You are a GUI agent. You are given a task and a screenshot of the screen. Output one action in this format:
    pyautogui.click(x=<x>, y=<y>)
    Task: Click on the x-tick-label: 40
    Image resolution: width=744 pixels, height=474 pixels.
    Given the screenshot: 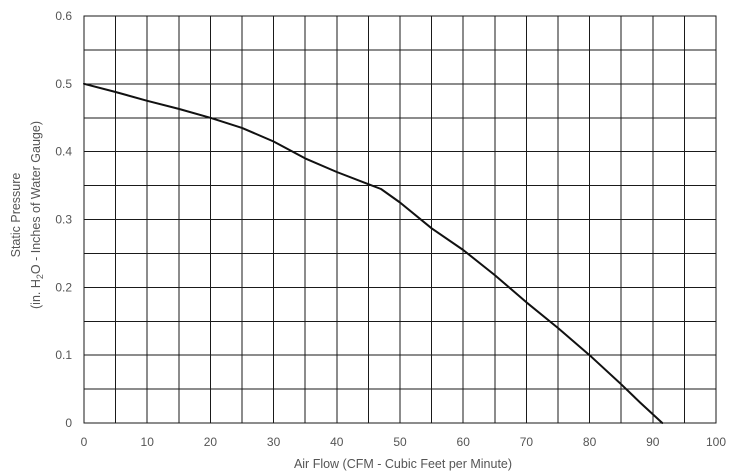 What is the action you would take?
    pyautogui.click(x=337, y=442)
    